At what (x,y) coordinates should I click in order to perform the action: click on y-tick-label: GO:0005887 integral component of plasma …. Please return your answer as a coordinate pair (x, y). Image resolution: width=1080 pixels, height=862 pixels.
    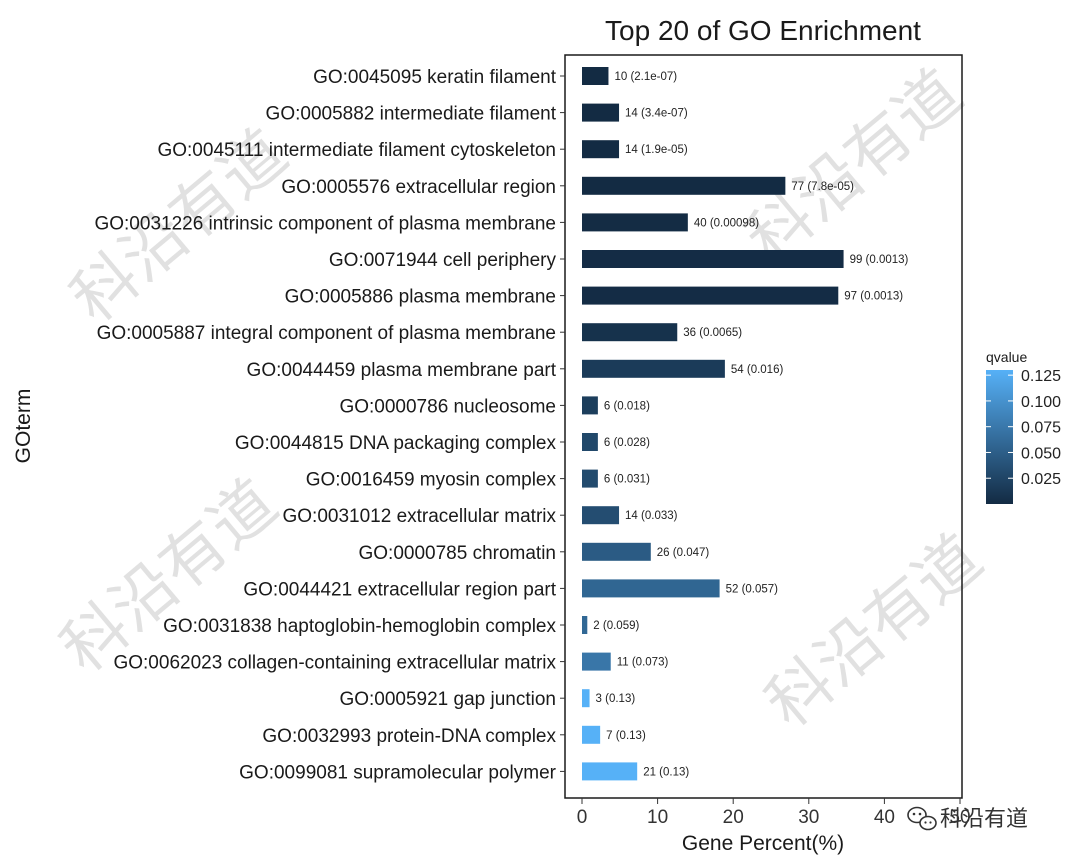
    Looking at the image, I should click on (326, 333).